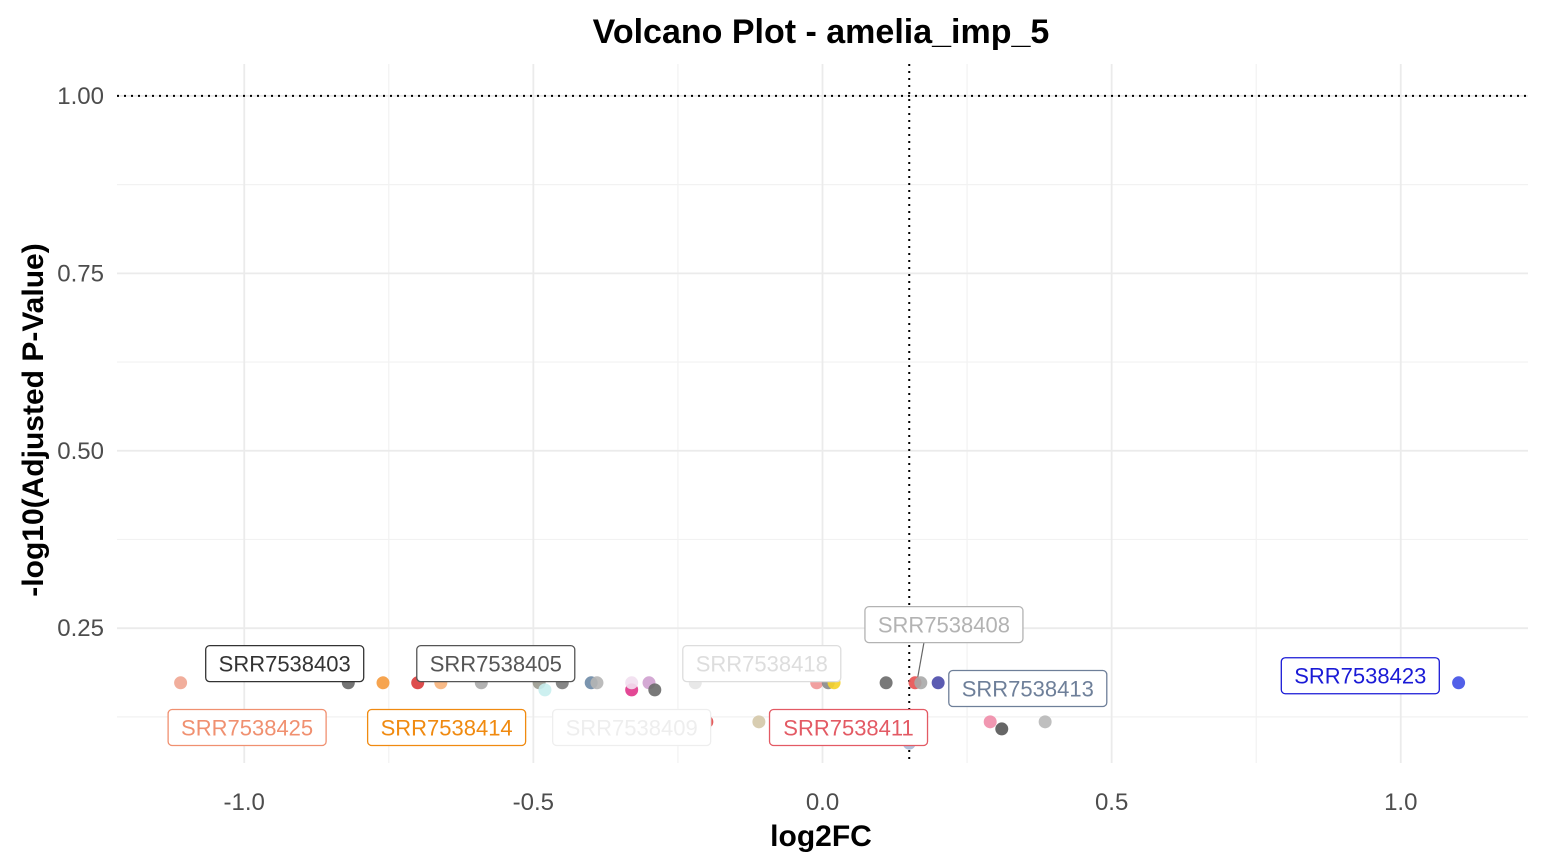  I want to click on point-label: SRR7538409, so click(632, 727).